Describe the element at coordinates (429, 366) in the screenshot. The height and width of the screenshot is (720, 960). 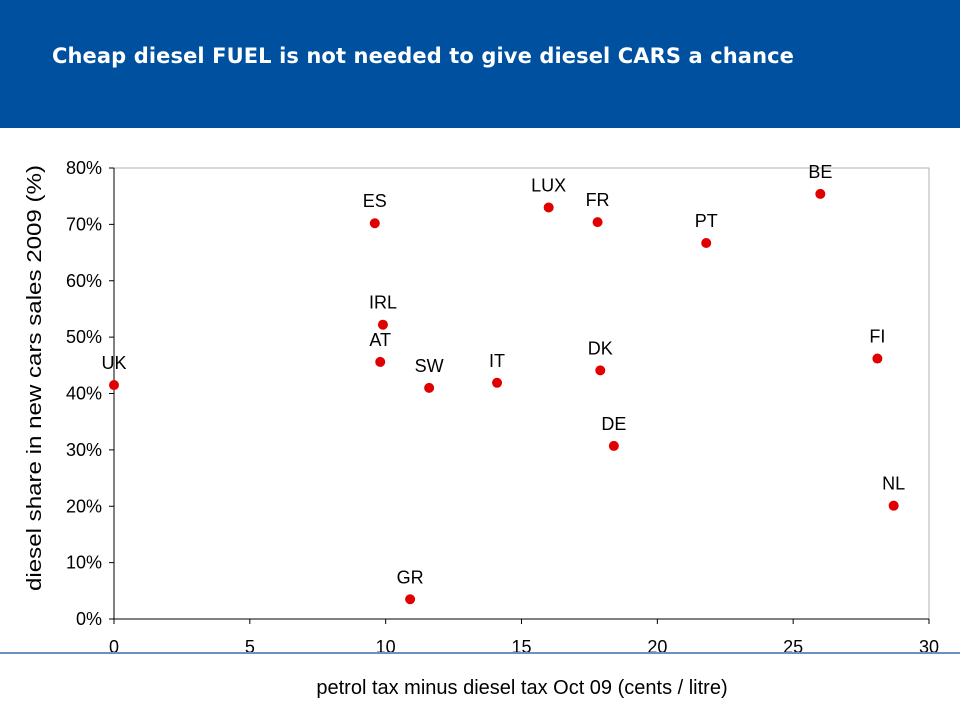
I see `data-label-sw: SW` at that location.